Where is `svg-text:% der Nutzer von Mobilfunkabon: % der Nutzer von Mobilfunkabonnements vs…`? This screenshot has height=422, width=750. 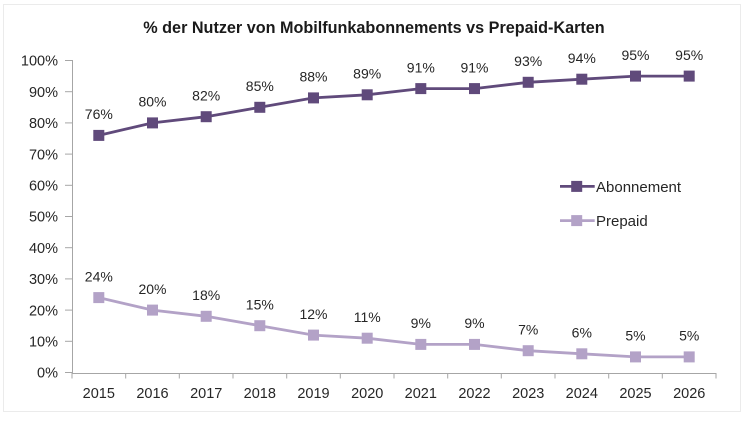
svg-text:% der Nutzer von Mobilfunkabon: % der Nutzer von Mobilfunkabonnements vs… is located at coordinates (373, 28).